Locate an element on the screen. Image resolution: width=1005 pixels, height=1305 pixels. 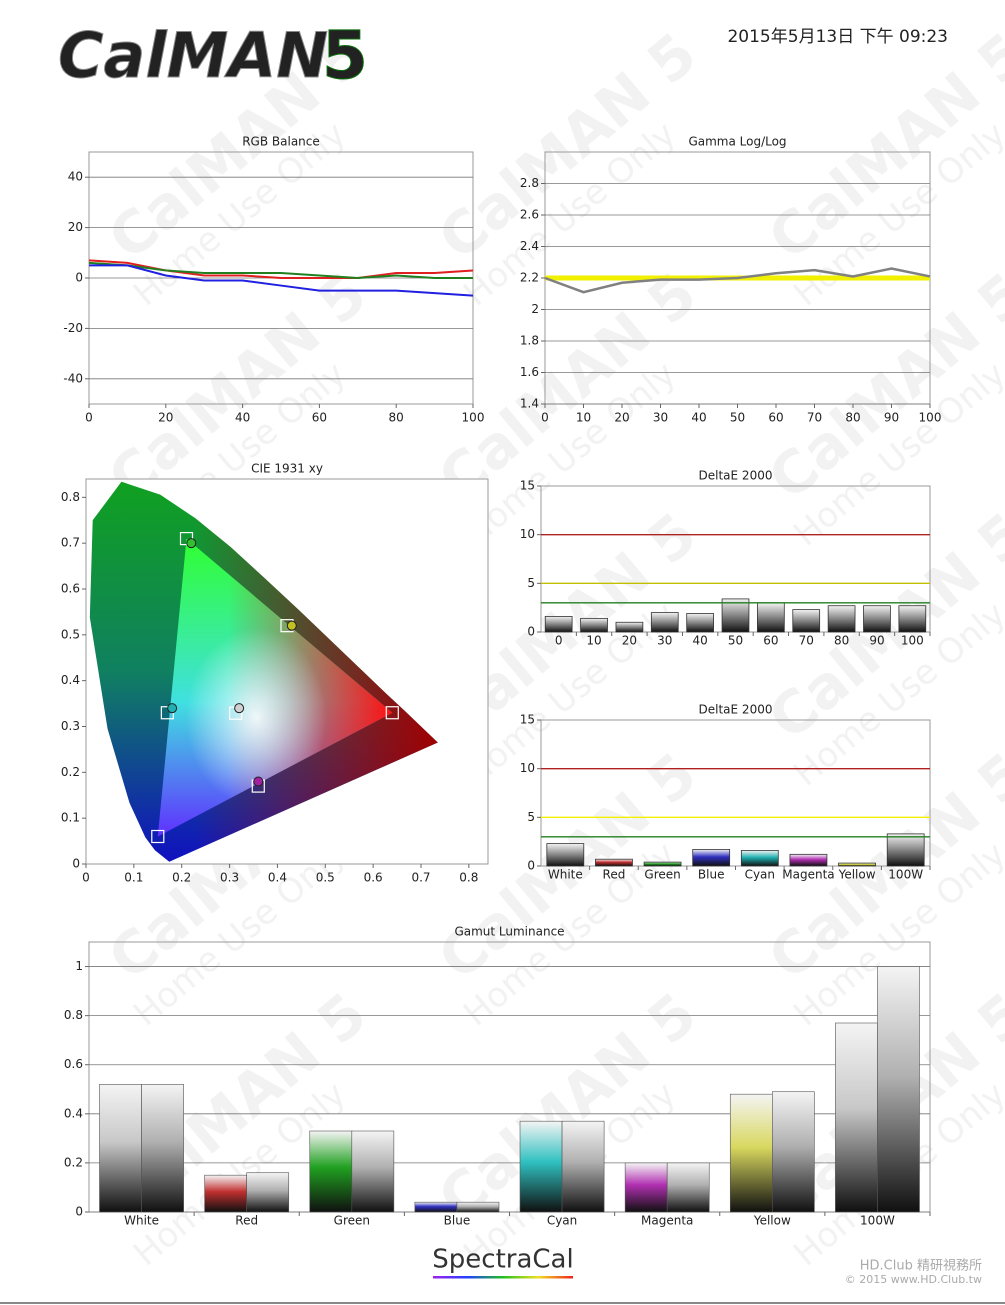
x-tick-label: 0.1 is located at coordinates (133, 878).